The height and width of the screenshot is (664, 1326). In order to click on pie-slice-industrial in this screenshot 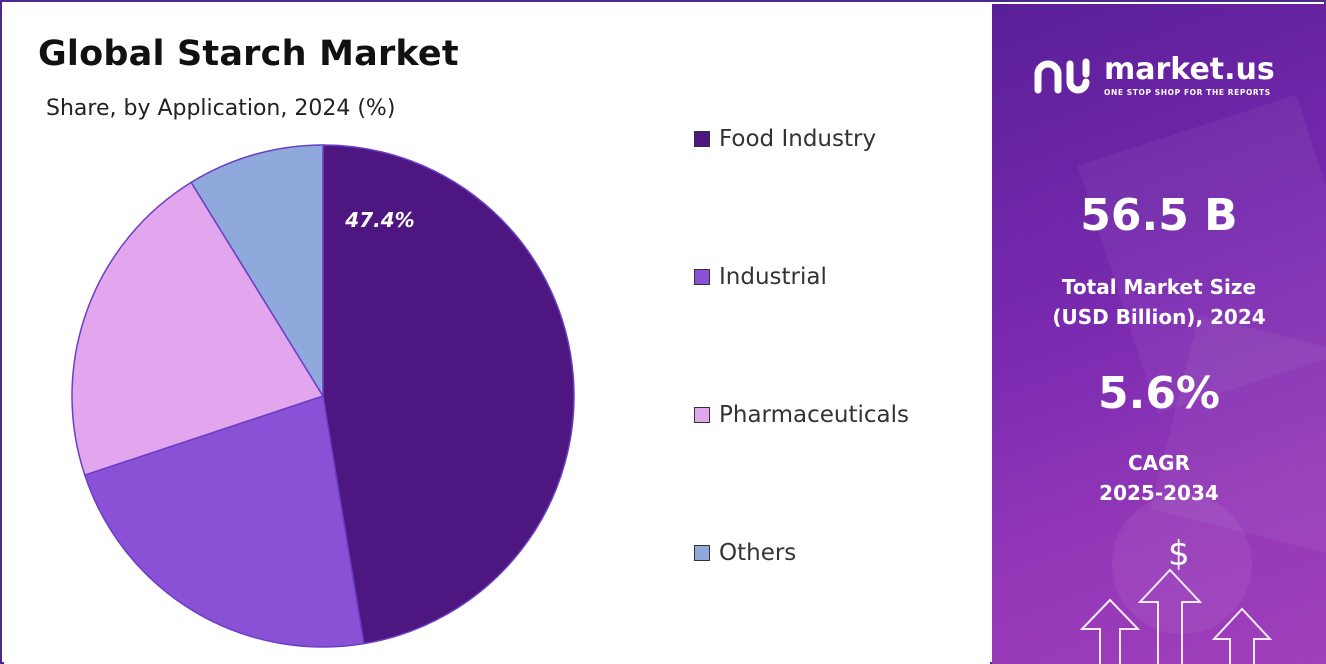, I will do `click(224, 521)`.